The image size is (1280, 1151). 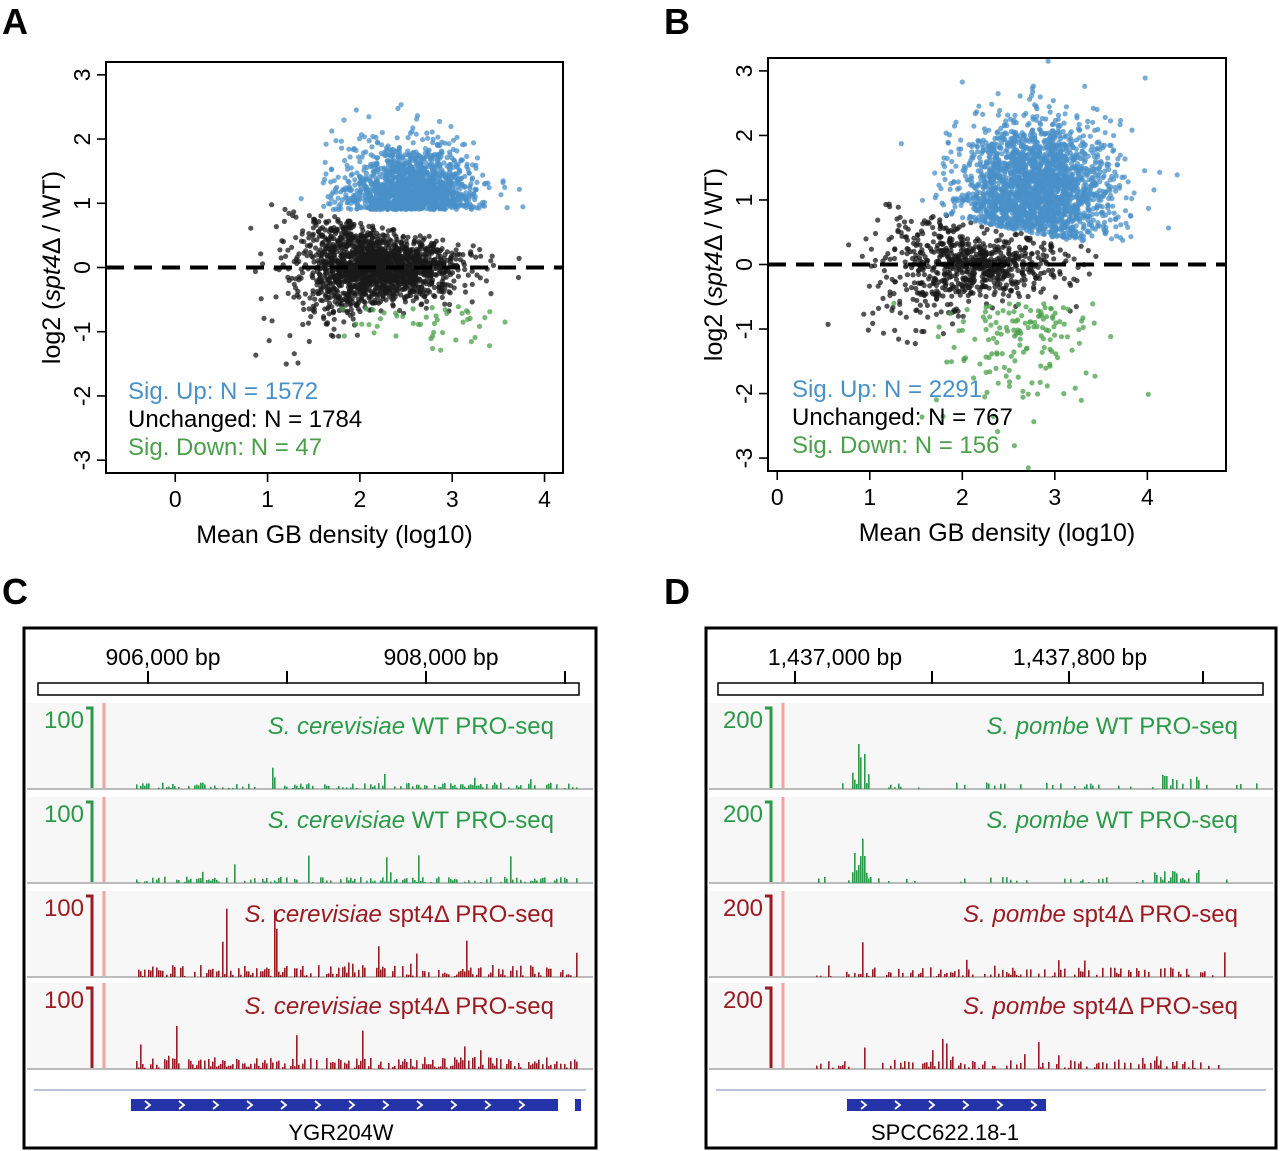 What do you see at coordinates (15, 21) in the screenshot?
I see `panel-letter-a: A` at bounding box center [15, 21].